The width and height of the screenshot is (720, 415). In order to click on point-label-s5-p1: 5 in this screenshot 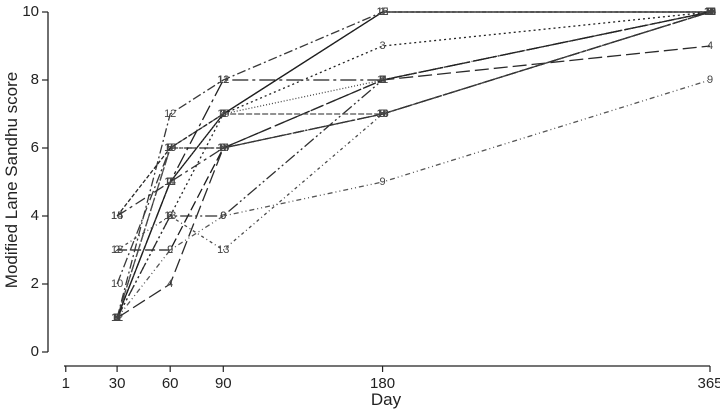, I will do `click(170, 148)`.